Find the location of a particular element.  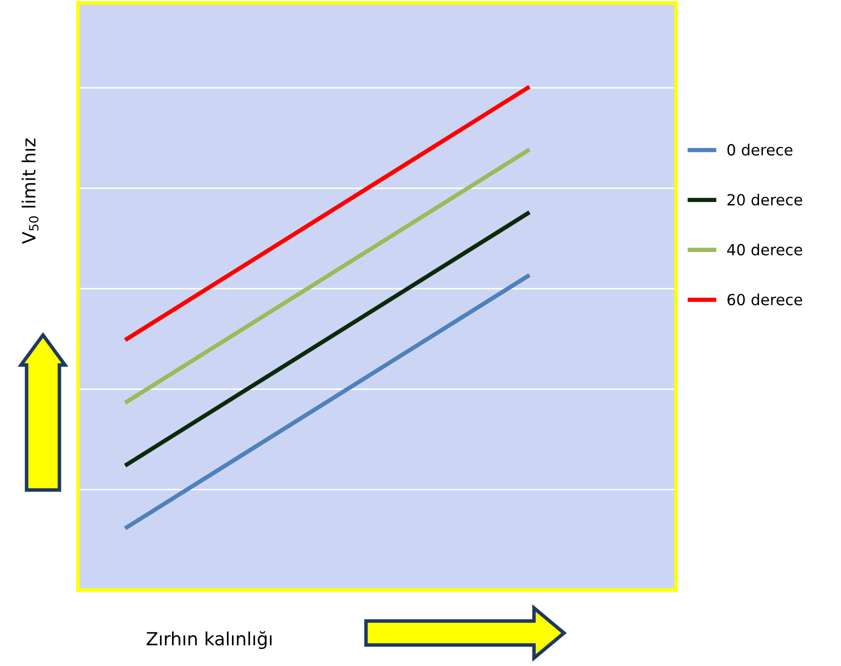

y-axis-title: V$_{50}$ limit hız is located at coordinates (30, 191).